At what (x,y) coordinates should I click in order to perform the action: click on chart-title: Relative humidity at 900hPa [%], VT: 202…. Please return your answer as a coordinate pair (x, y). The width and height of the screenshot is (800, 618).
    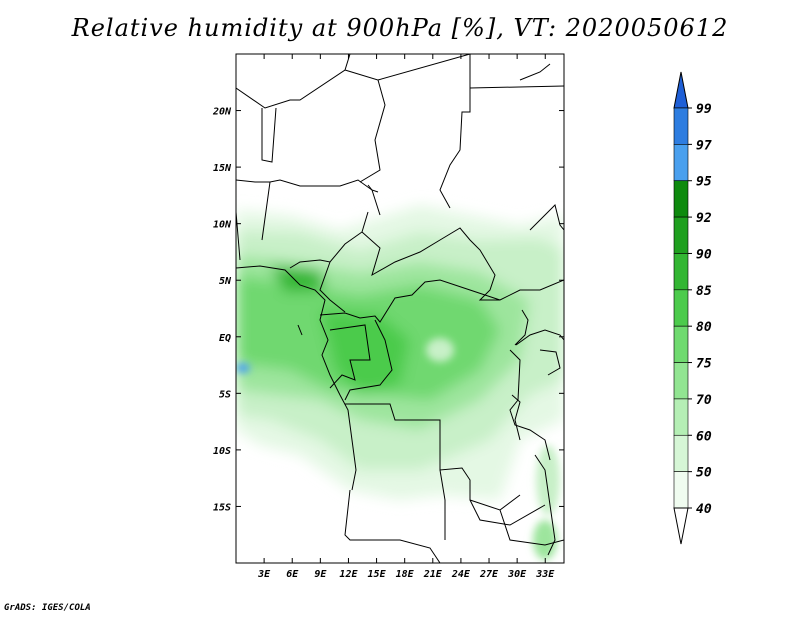
    Looking at the image, I should click on (400, 28).